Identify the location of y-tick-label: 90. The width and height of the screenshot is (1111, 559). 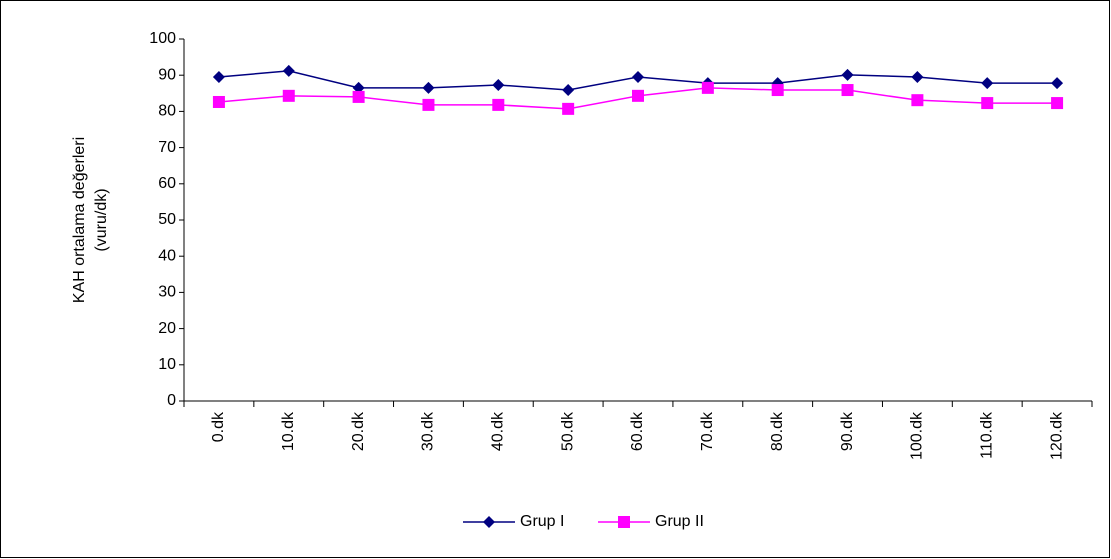
(167, 74).